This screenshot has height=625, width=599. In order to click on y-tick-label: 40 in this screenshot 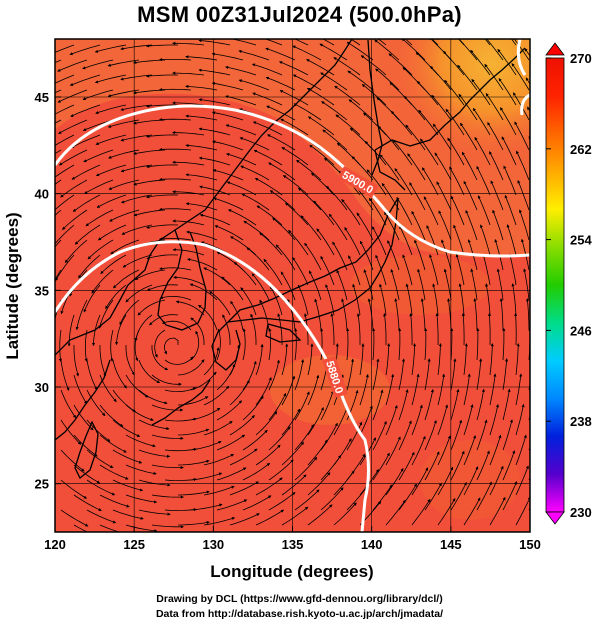, I will do `click(42, 194)`.